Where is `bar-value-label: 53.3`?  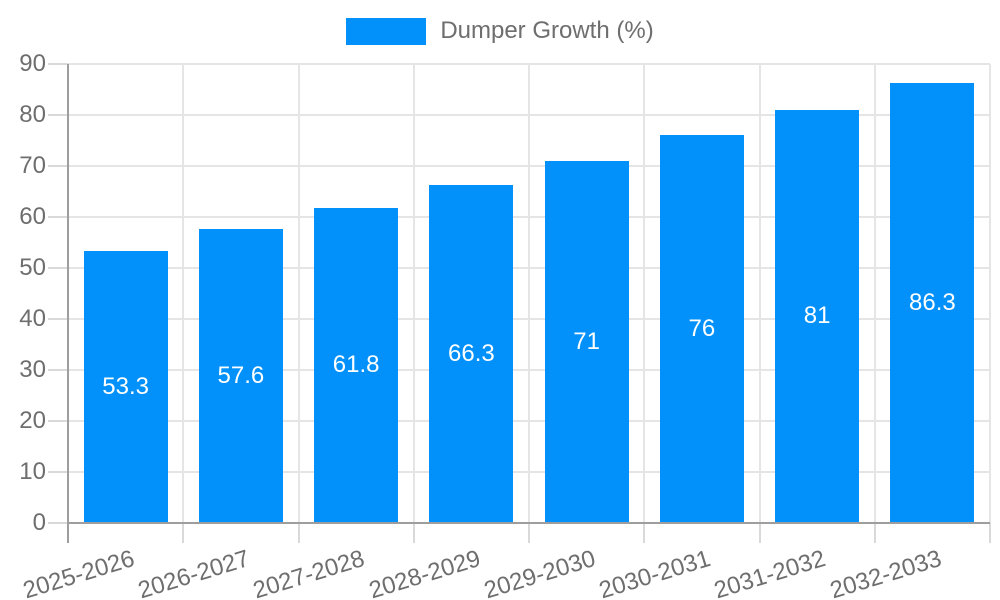 bar-value-label: 53.3 is located at coordinates (125, 387).